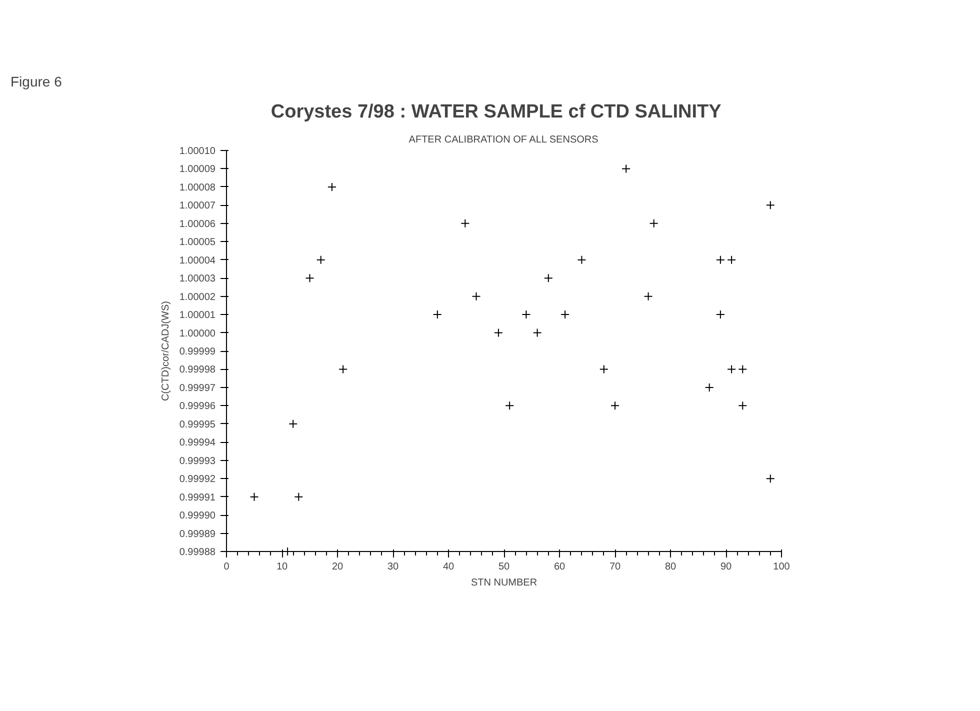 This screenshot has width=980, height=711. I want to click on y-tick-label: 1.00003, so click(197, 279).